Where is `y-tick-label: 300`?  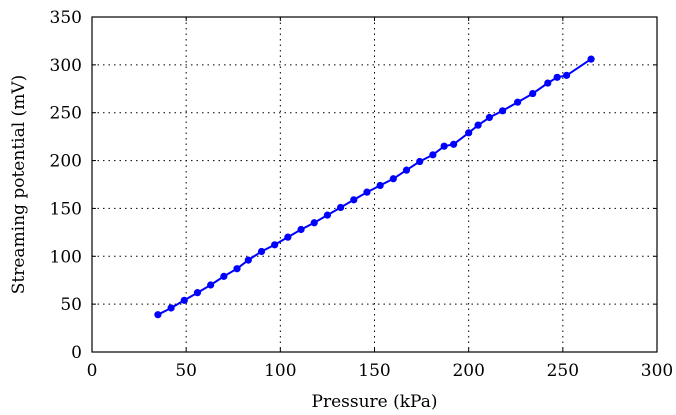 y-tick-label: 300 is located at coordinates (66, 66).